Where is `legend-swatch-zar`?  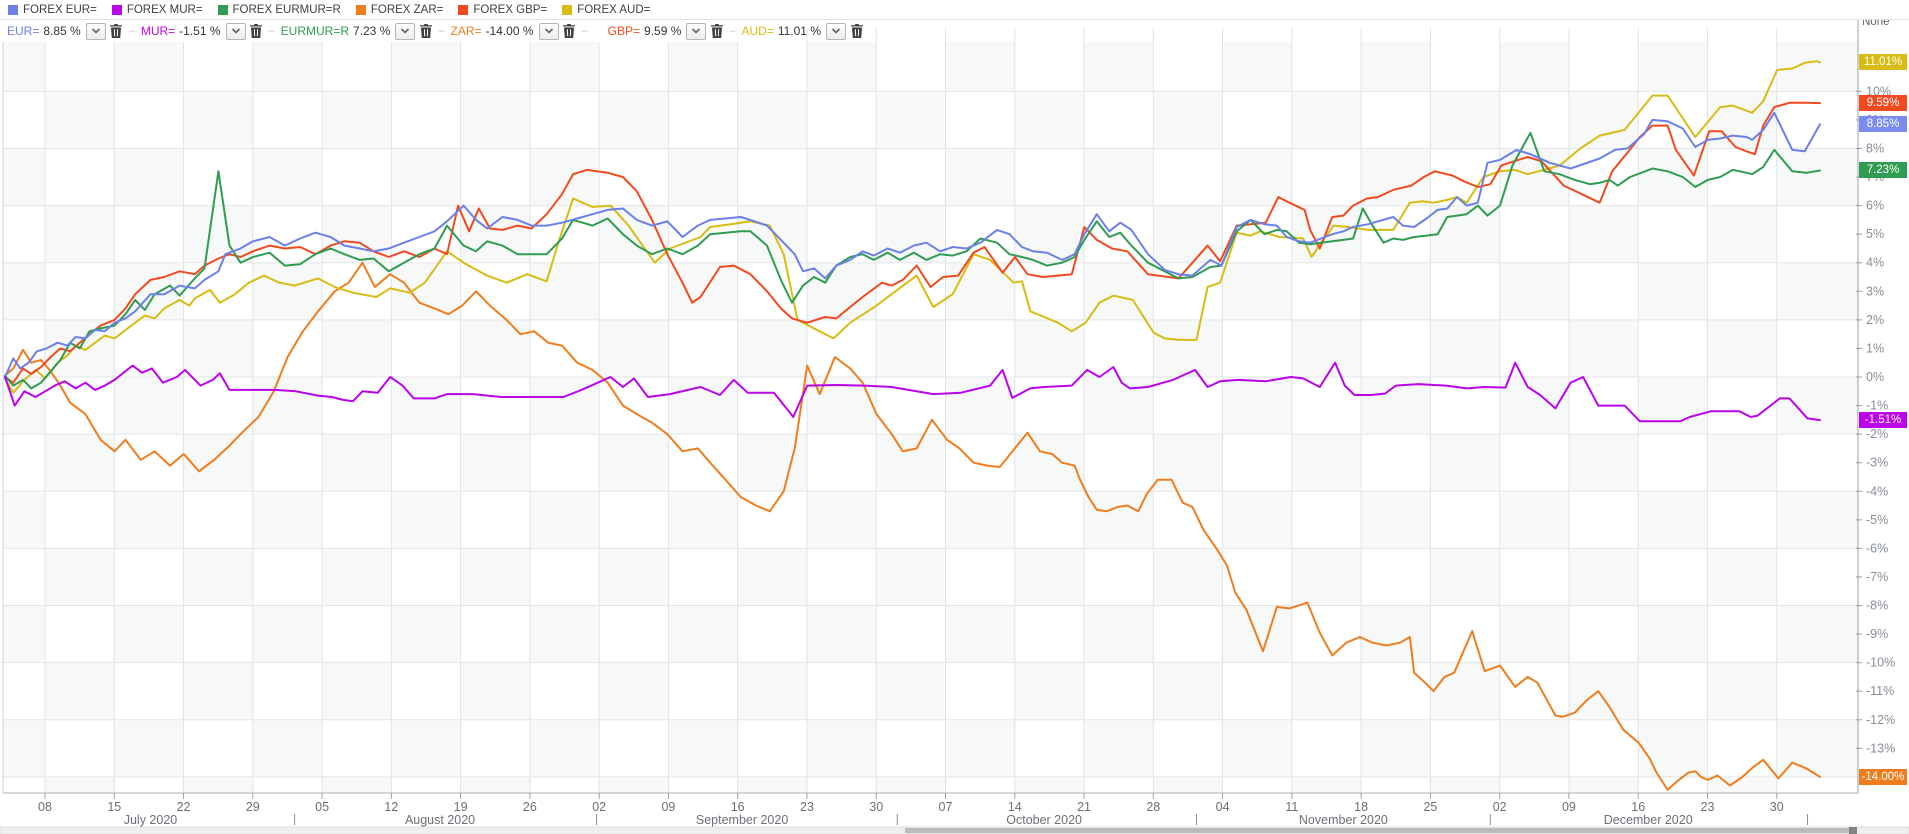 legend-swatch-zar is located at coordinates (360, 9).